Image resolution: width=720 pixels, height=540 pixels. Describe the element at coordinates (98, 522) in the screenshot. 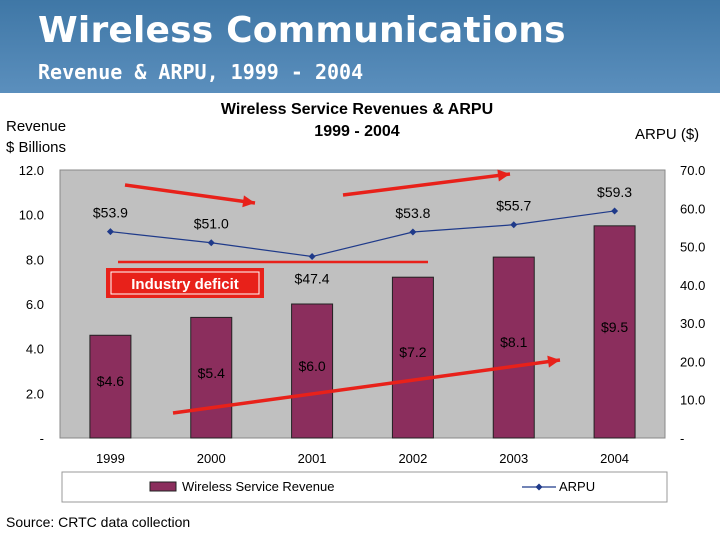

I see `source-note: Source: CRTC data collection` at that location.